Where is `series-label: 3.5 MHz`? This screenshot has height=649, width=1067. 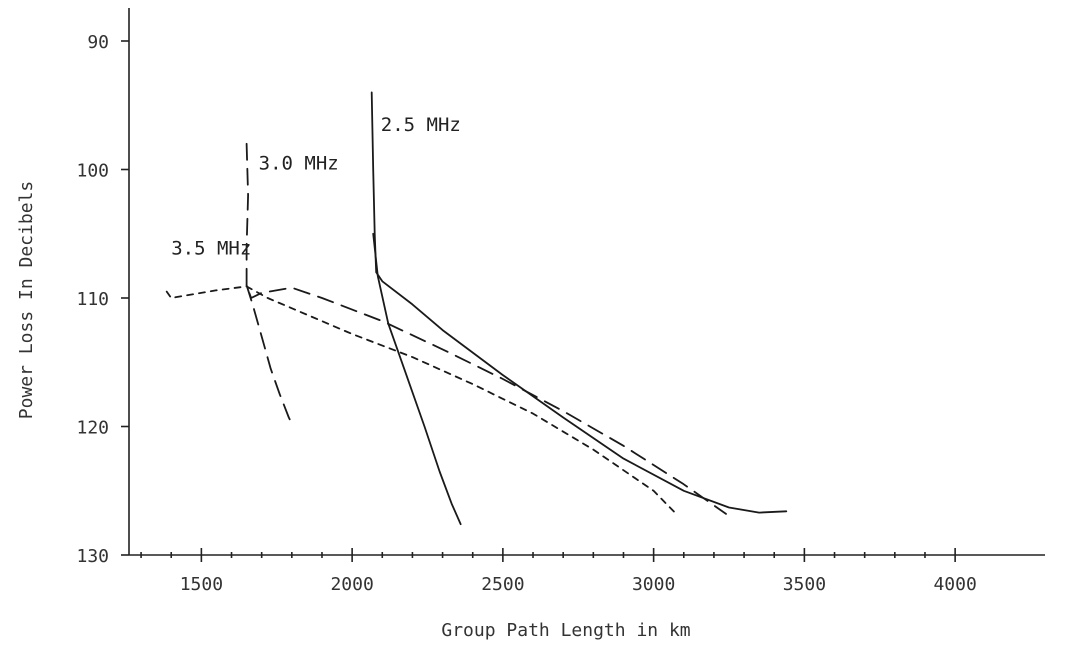 series-label: 3.5 MHz is located at coordinates (211, 248).